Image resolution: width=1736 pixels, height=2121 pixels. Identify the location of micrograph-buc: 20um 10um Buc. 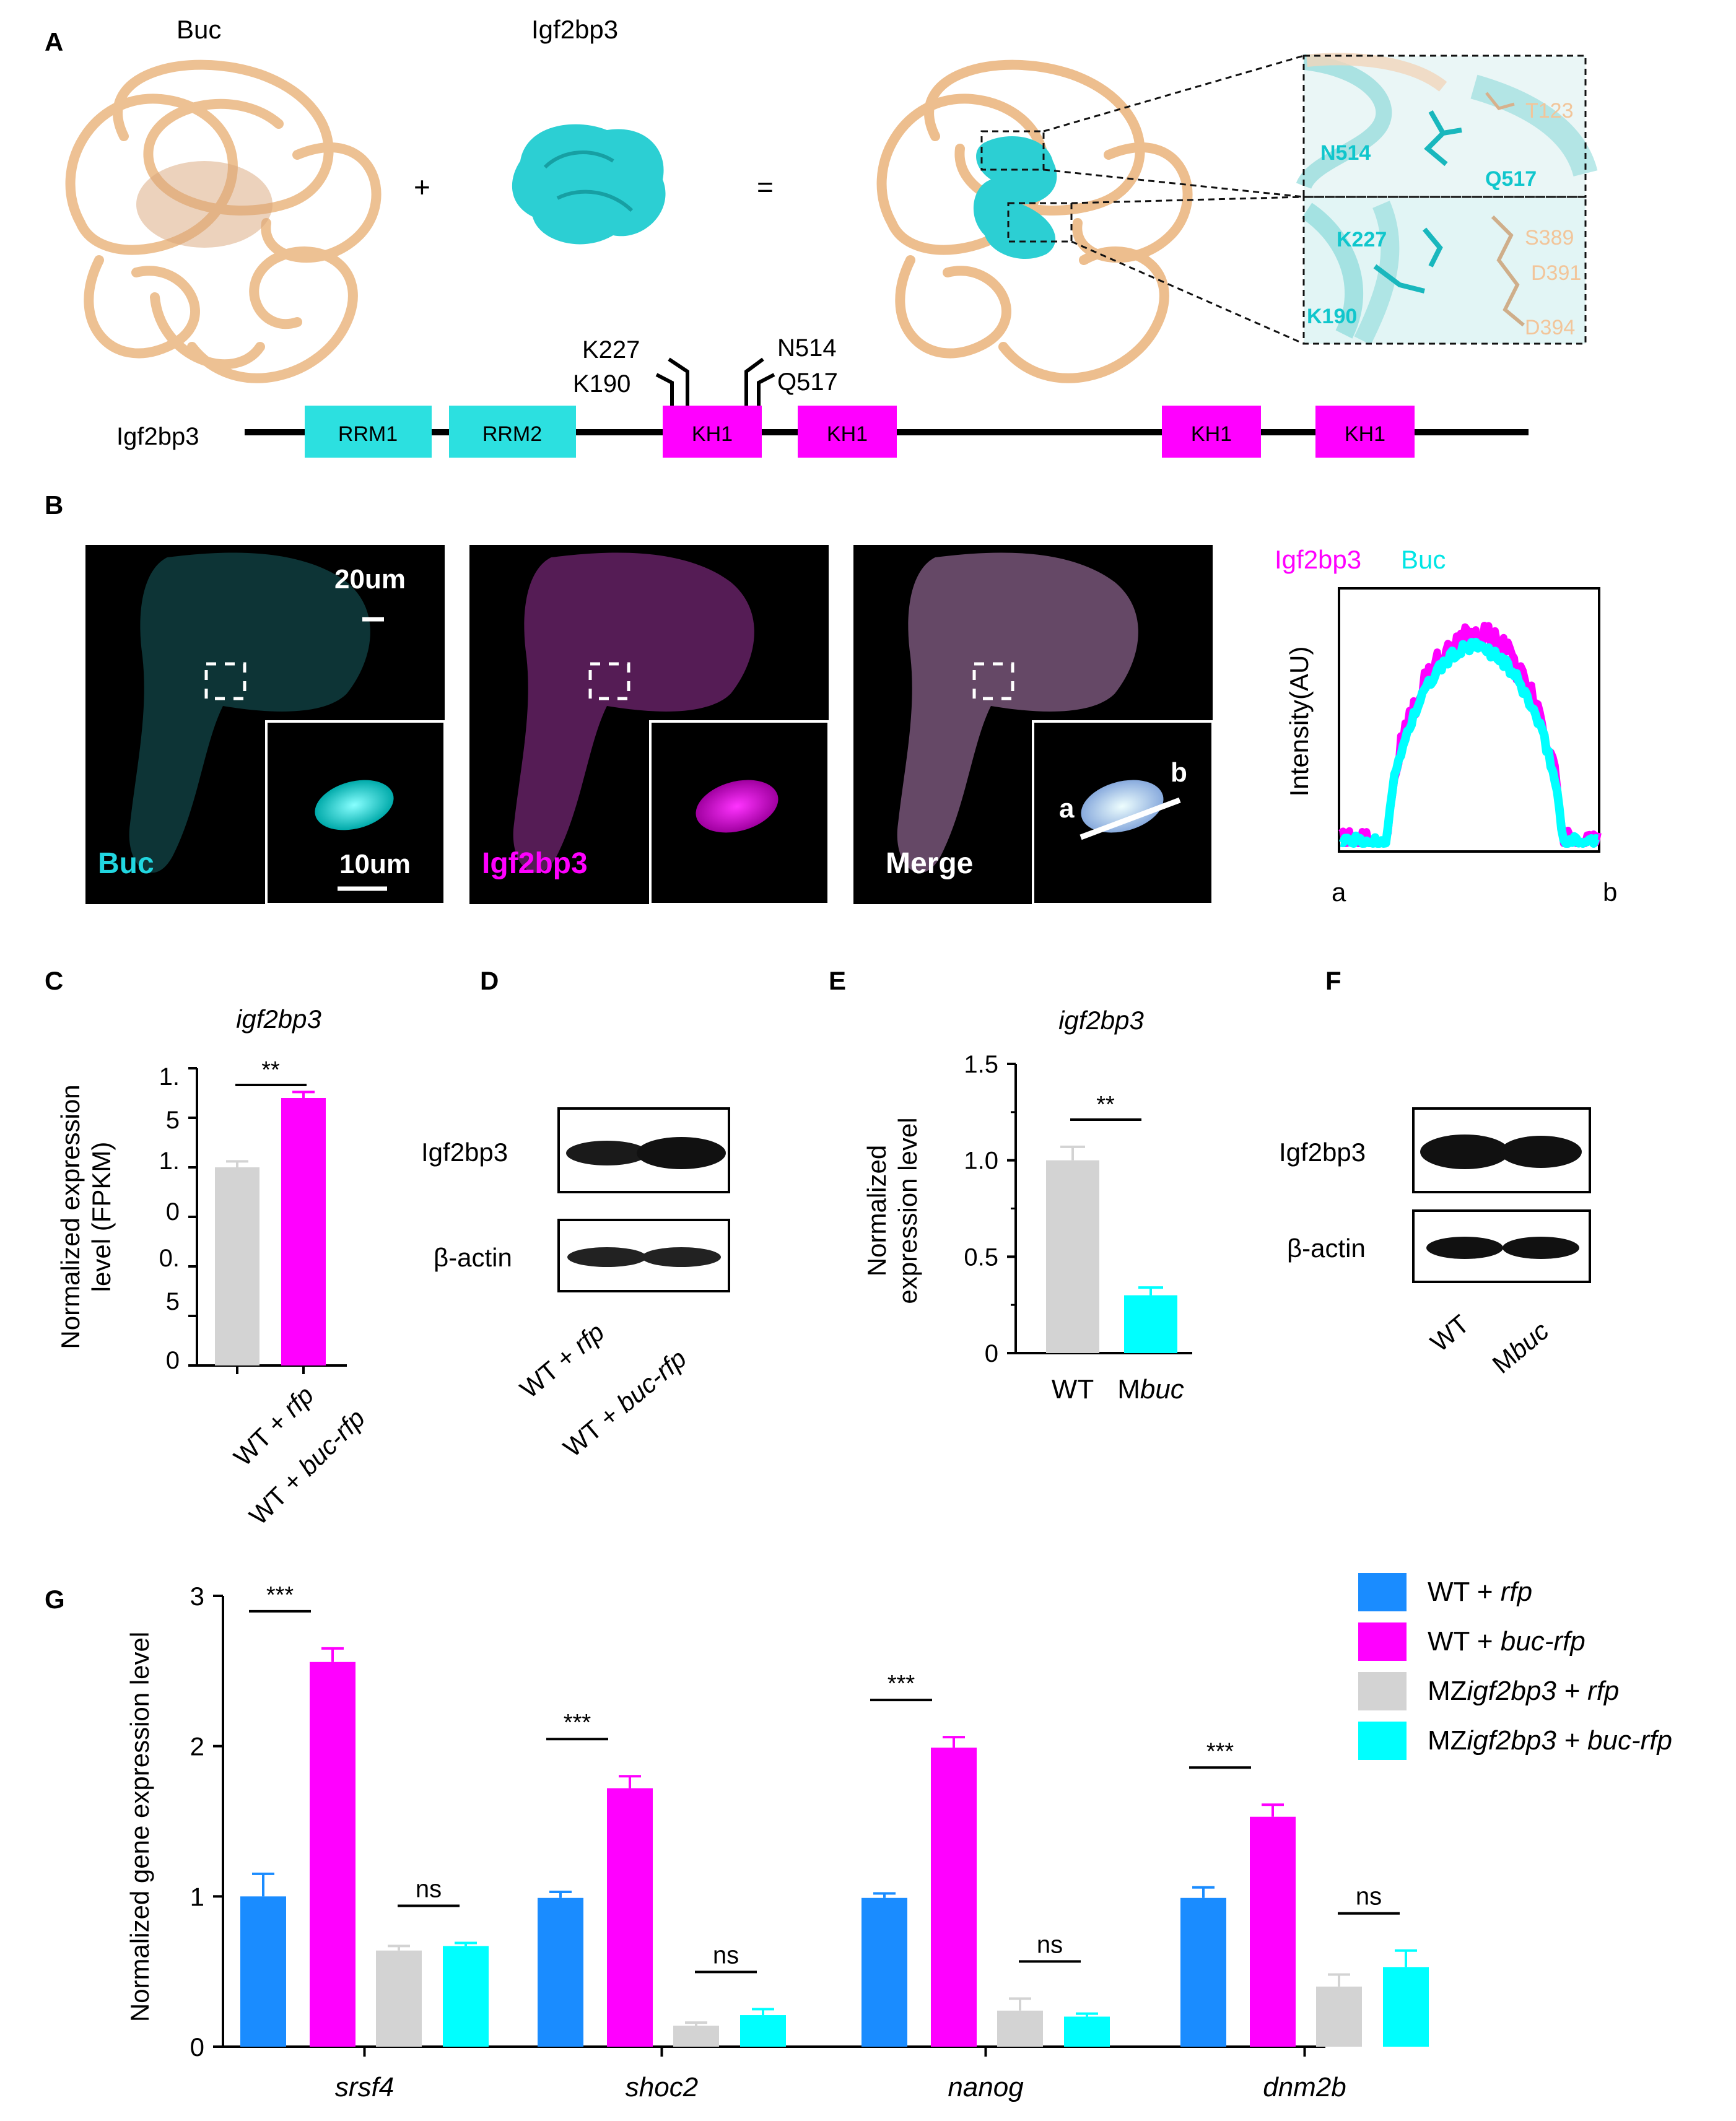
(265, 725).